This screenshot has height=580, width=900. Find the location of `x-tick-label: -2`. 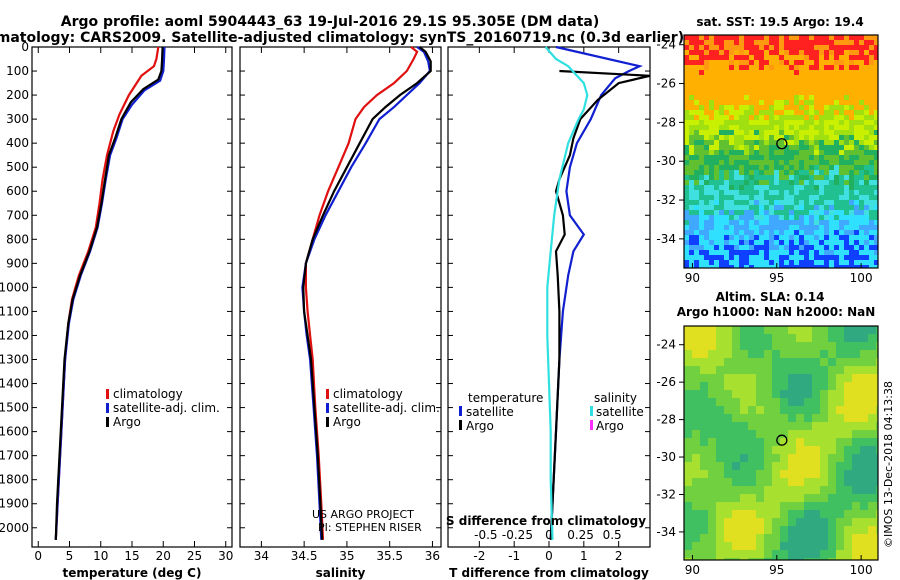

x-tick-label: -2 is located at coordinates (479, 556).